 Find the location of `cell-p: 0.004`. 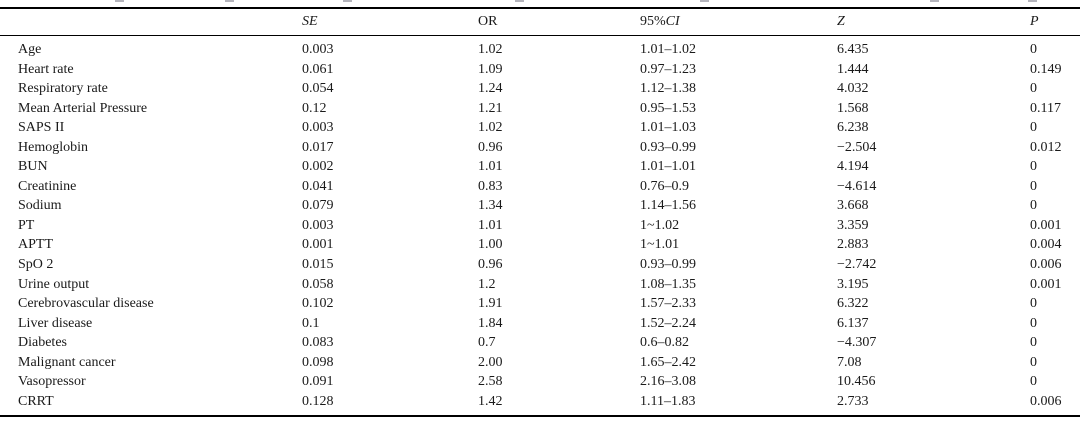

cell-p: 0.004 is located at coordinates (1046, 245).